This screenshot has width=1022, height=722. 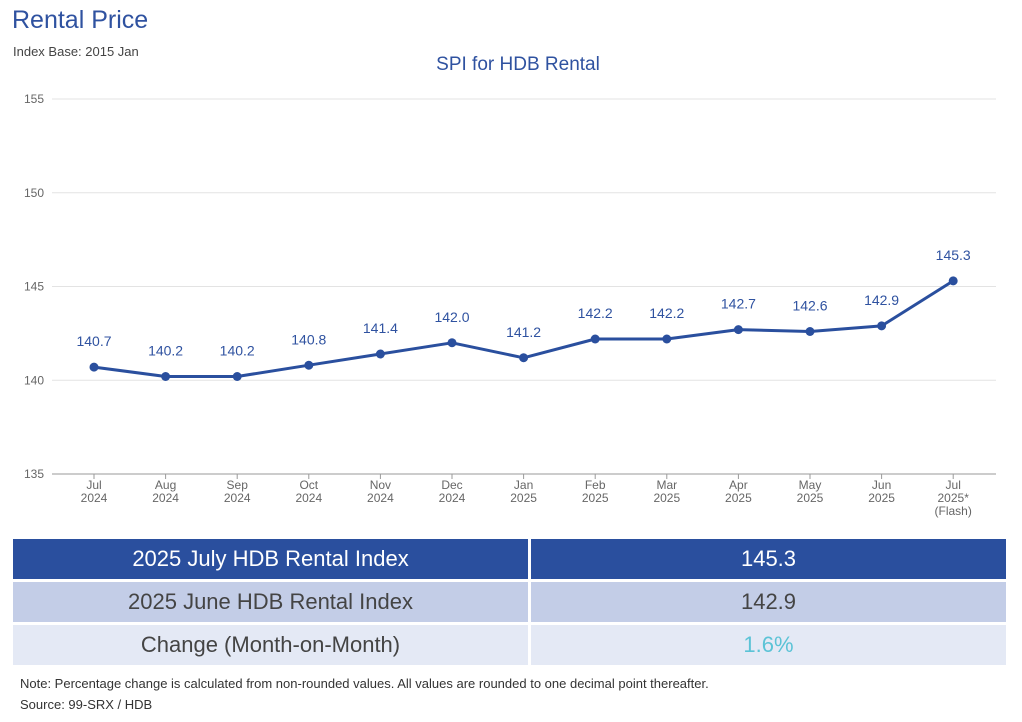 What do you see at coordinates (881, 300) in the screenshot?
I see `data-label: 142.9` at bounding box center [881, 300].